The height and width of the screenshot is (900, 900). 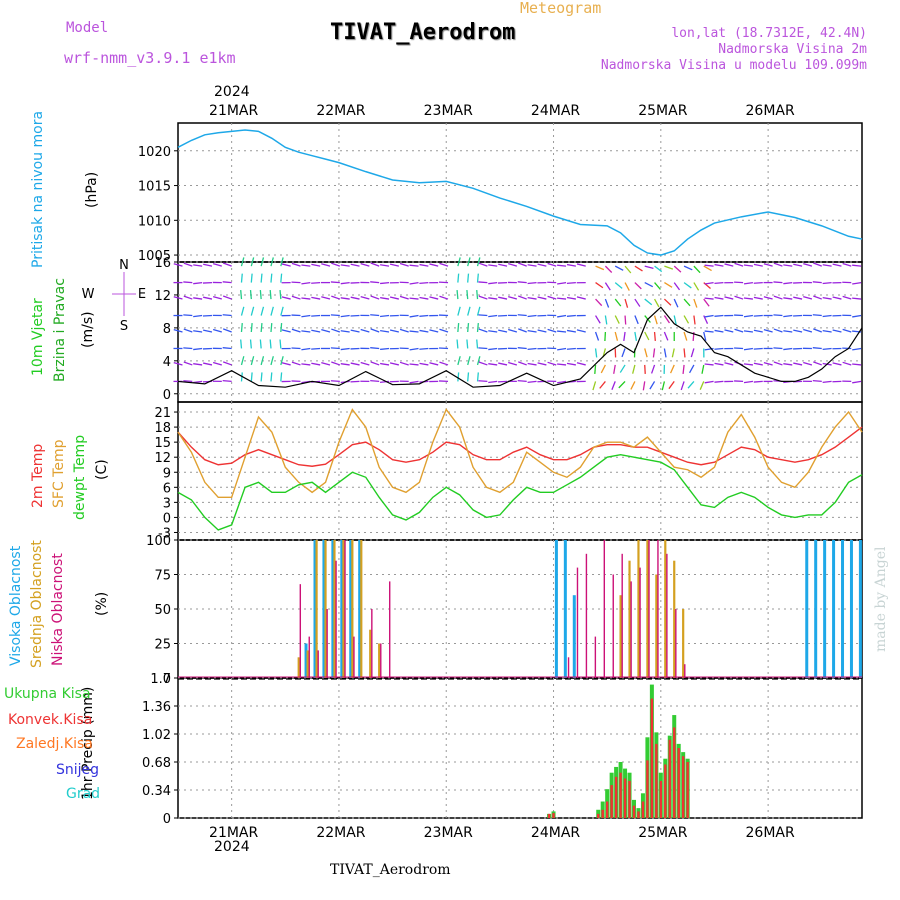 I want to click on date-label-top-23MAR: 23MAR, so click(x=448, y=111).